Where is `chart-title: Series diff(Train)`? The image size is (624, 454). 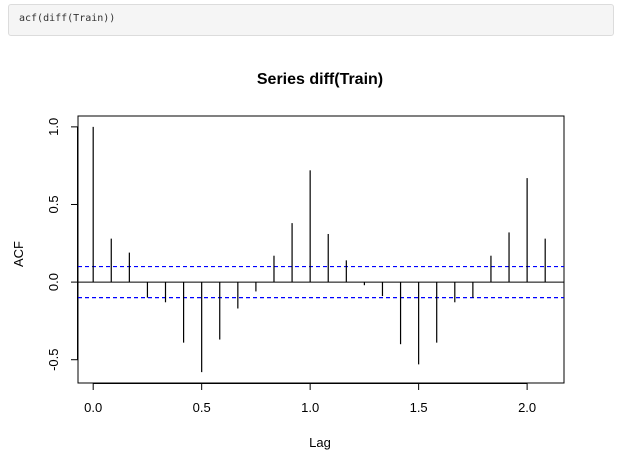 chart-title: Series diff(Train) is located at coordinates (320, 79).